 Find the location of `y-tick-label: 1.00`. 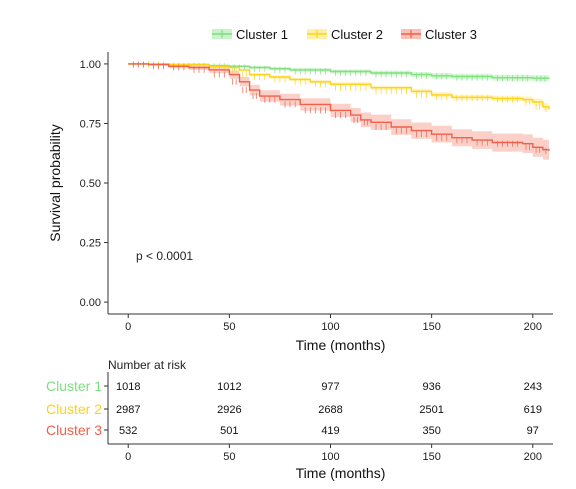

y-tick-label: 1.00 is located at coordinates (90, 65).